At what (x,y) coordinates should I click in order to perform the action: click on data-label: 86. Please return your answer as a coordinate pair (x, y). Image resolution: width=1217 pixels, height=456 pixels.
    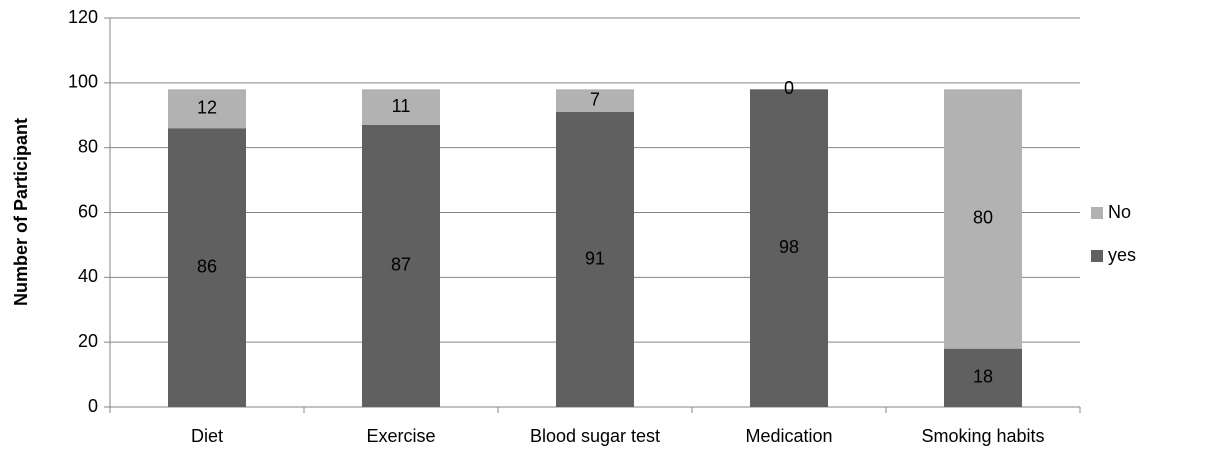
    Looking at the image, I should click on (207, 266).